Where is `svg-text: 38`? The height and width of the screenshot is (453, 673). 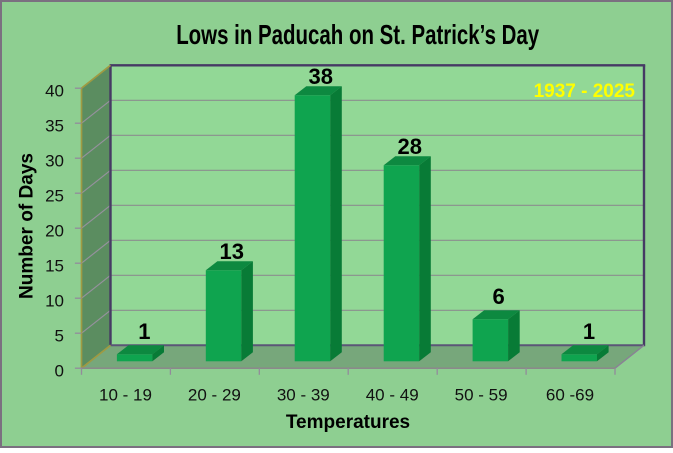 svg-text: 38 is located at coordinates (320, 76).